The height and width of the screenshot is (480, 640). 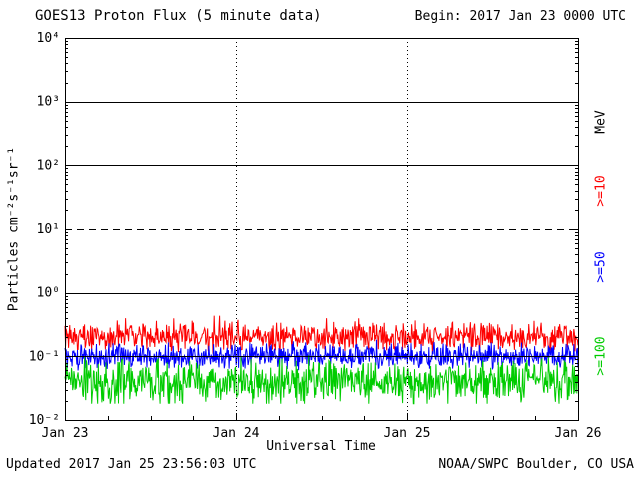 What do you see at coordinates (520, 16) in the screenshot?
I see `begin-time-label: Begin: 2017 Jan 23 0000 UTC` at bounding box center [520, 16].